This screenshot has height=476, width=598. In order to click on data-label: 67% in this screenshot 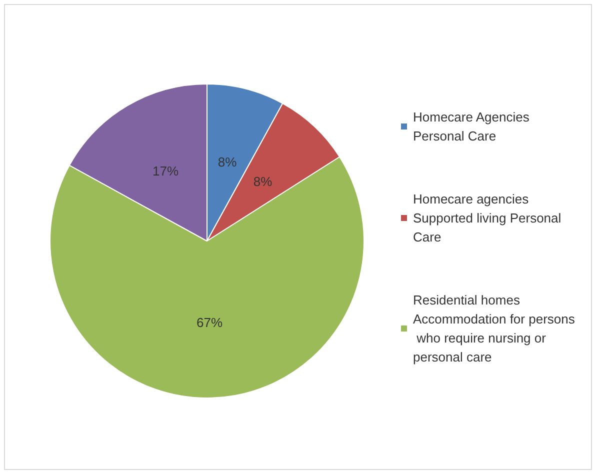, I will do `click(210, 322)`.